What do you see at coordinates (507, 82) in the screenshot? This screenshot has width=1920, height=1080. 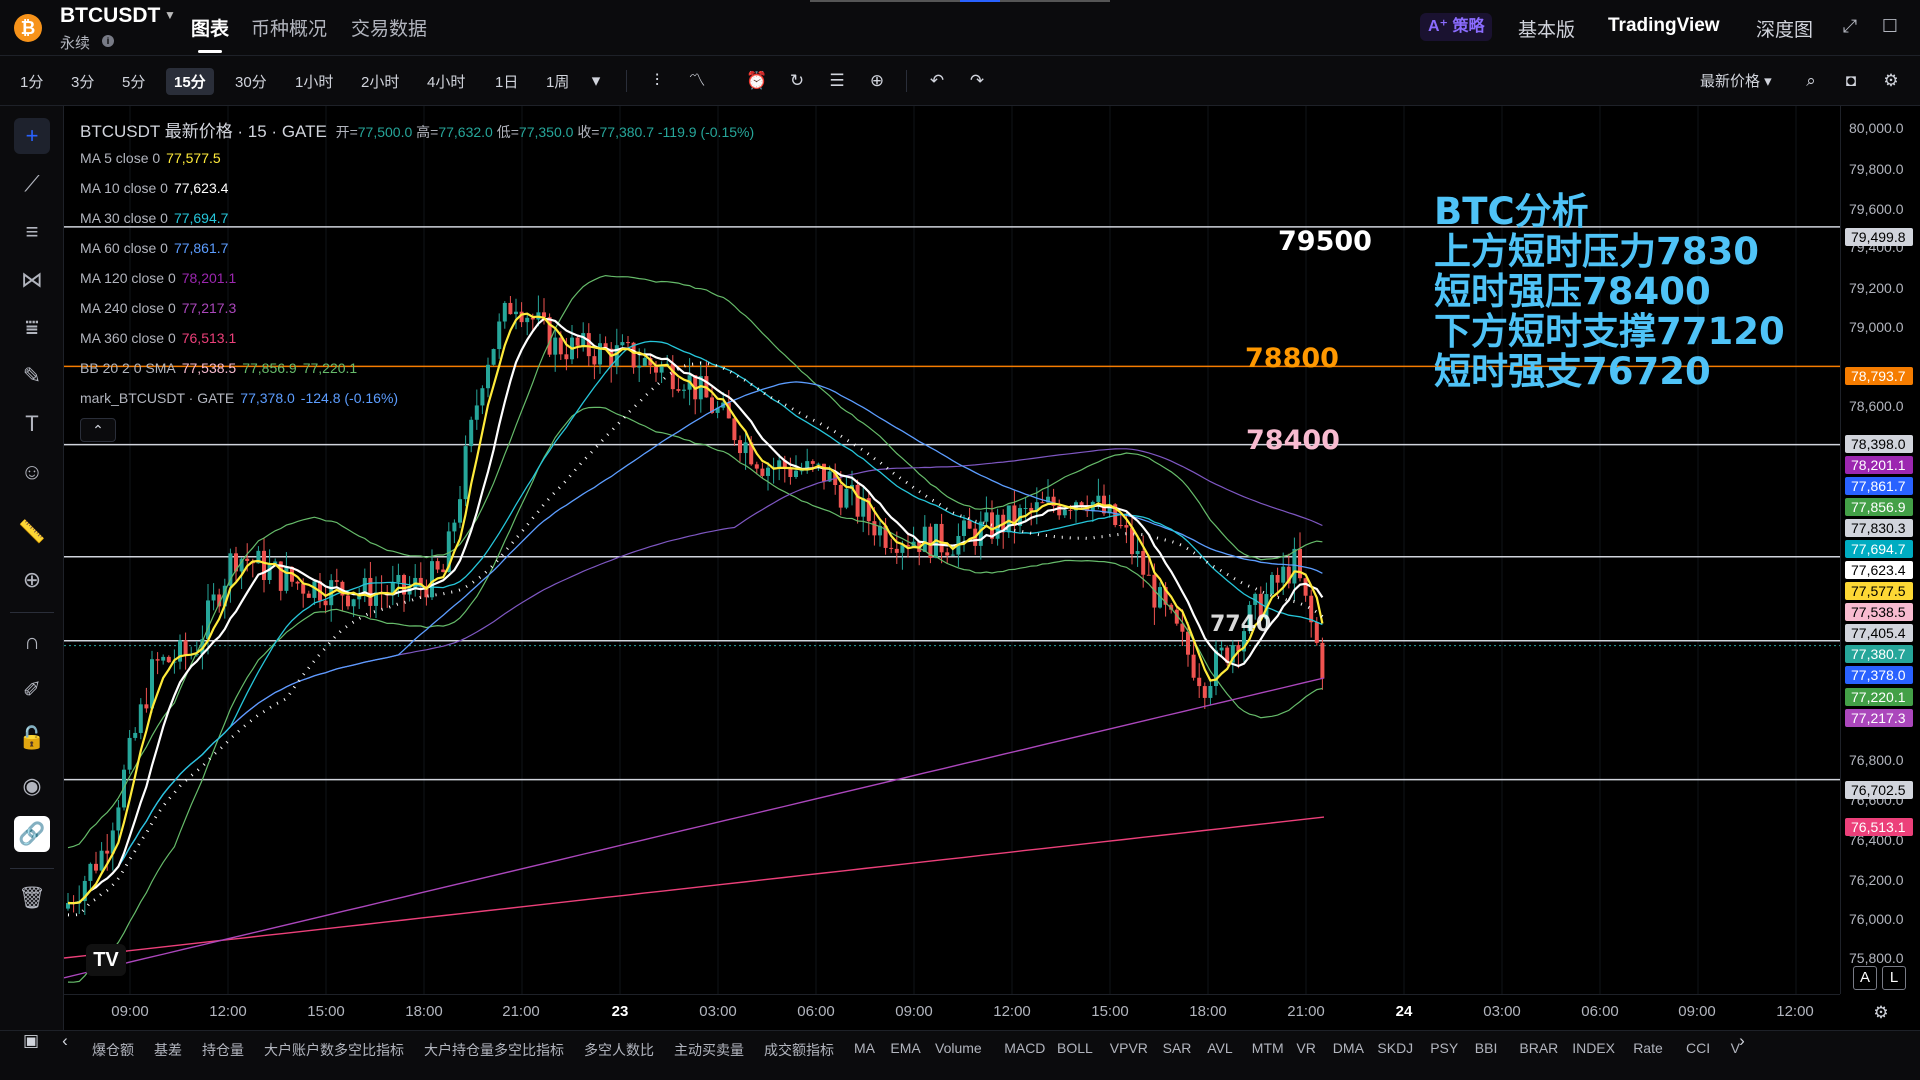 I see `interval-1d: 1日` at bounding box center [507, 82].